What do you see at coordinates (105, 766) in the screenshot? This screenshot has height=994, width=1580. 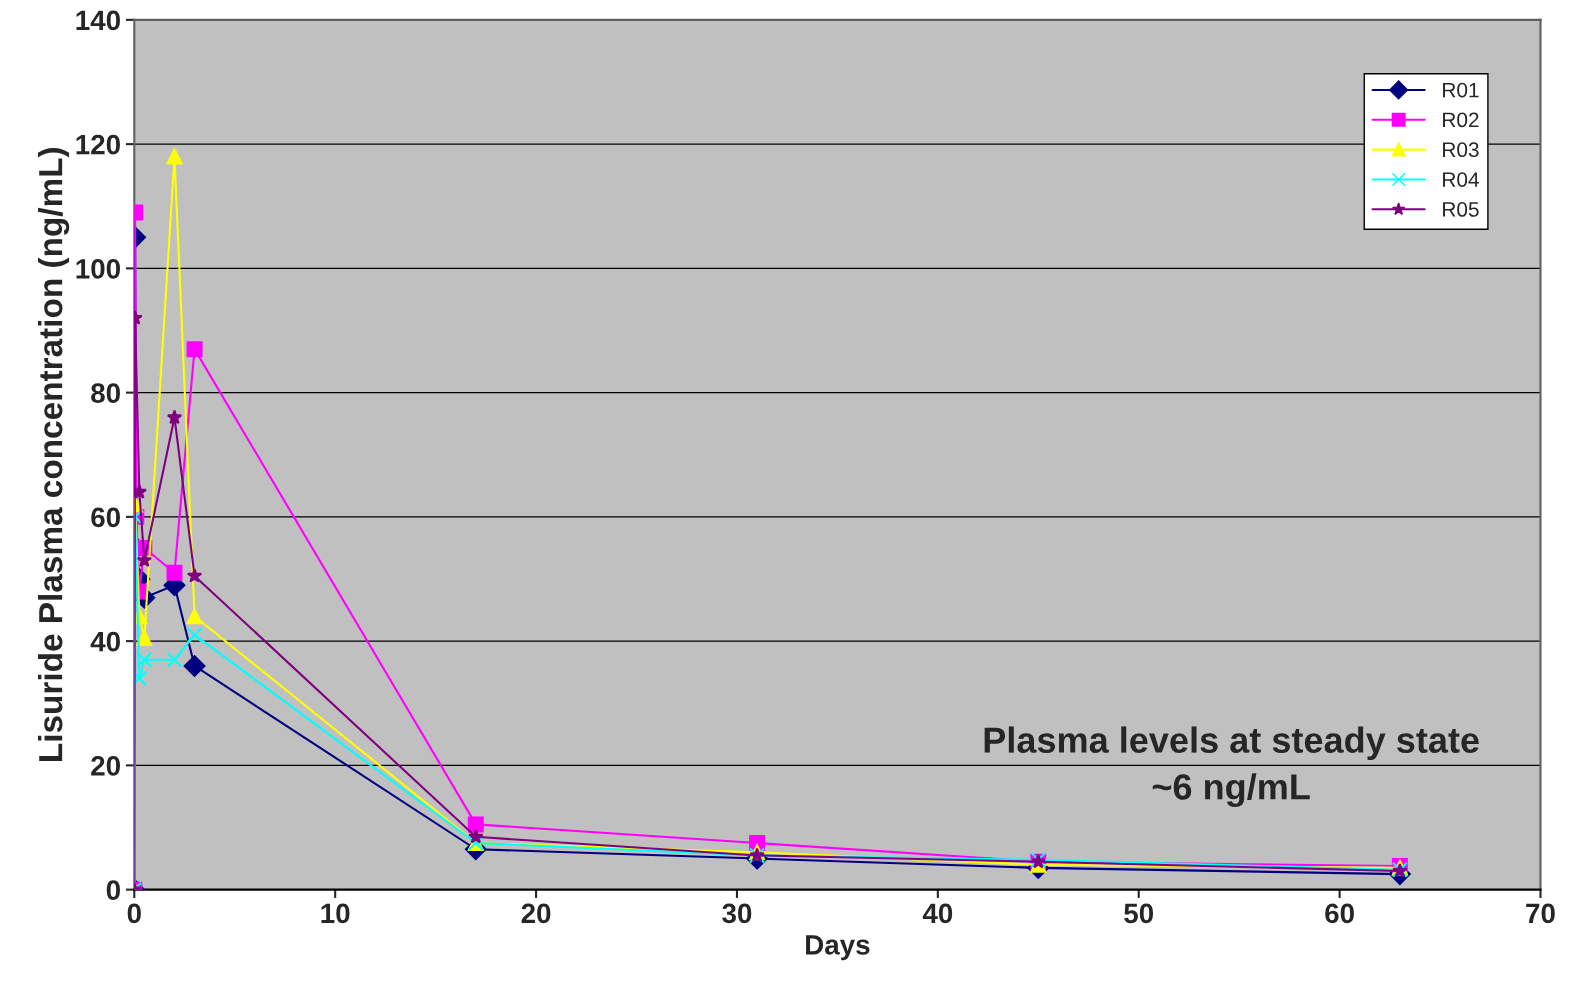 I see `y-tick-label: 20` at bounding box center [105, 766].